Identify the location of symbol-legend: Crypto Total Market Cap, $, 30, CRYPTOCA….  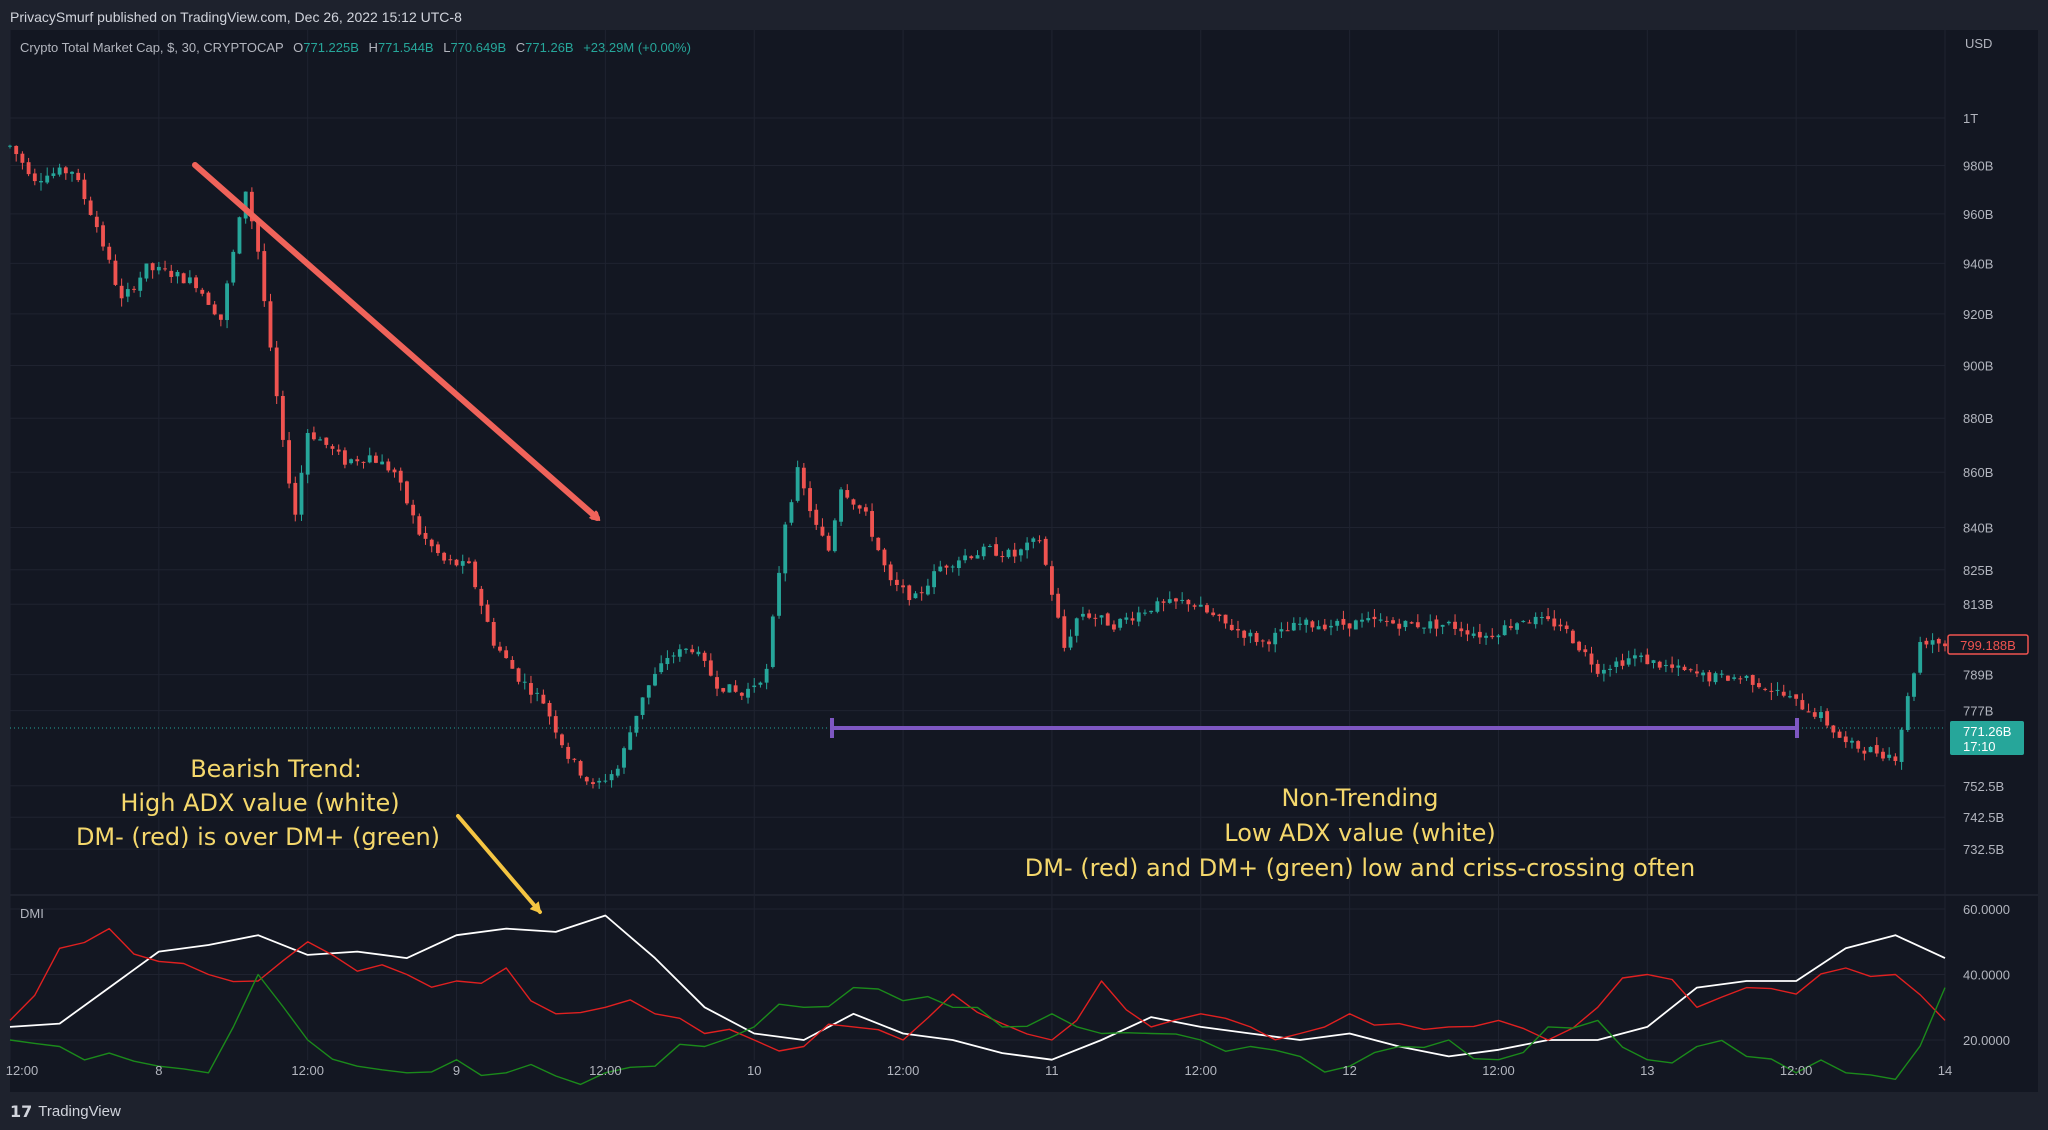
(355, 47).